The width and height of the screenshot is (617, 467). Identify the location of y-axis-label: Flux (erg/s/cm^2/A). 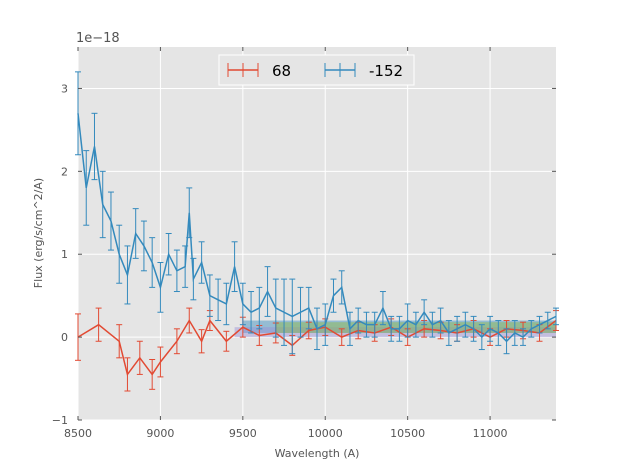
(38, 233).